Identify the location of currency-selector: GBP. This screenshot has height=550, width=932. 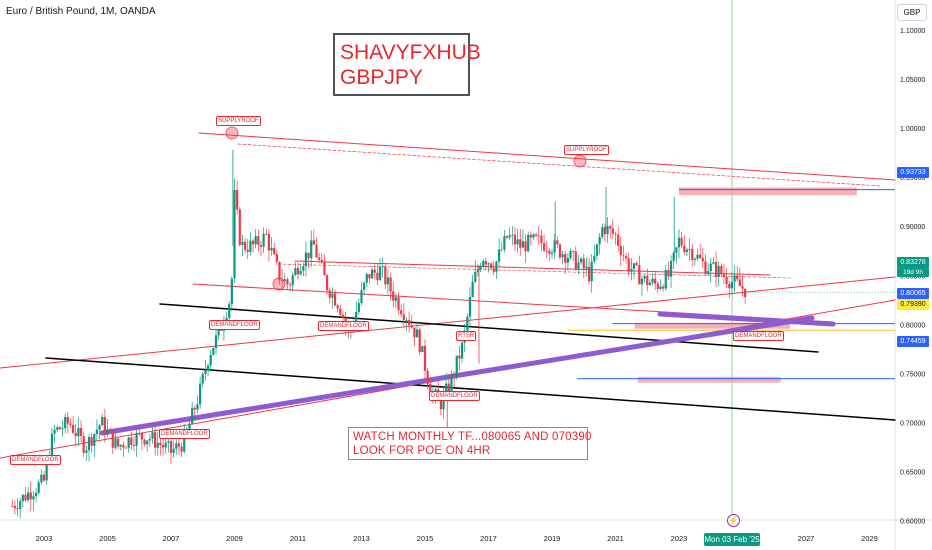
(912, 12).